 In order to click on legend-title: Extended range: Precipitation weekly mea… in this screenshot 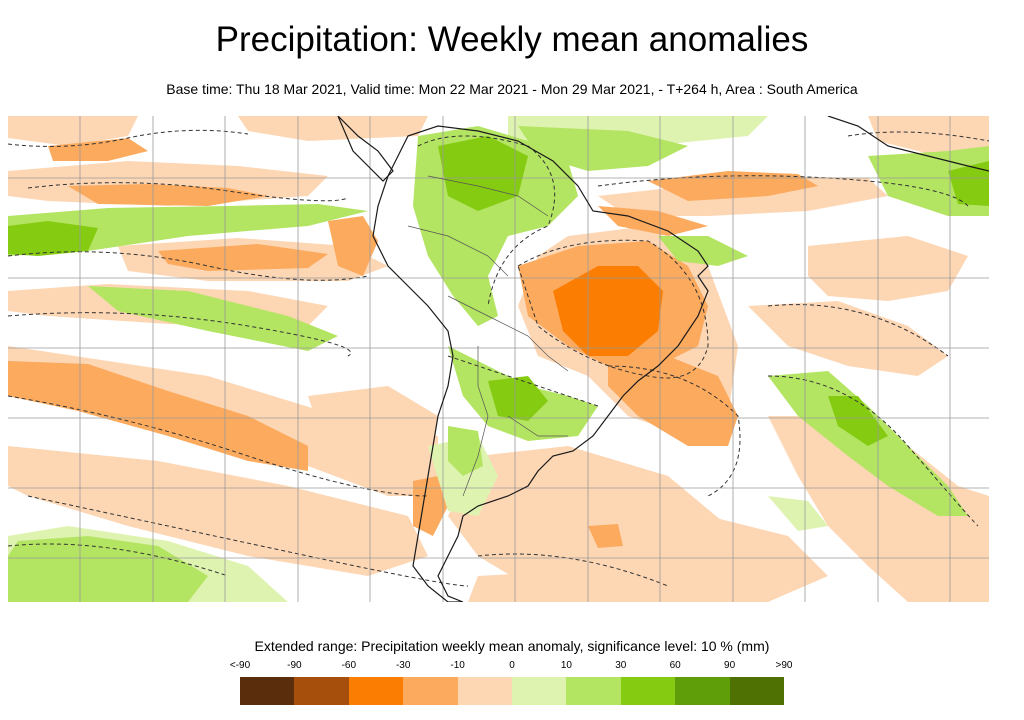, I will do `click(512, 646)`.